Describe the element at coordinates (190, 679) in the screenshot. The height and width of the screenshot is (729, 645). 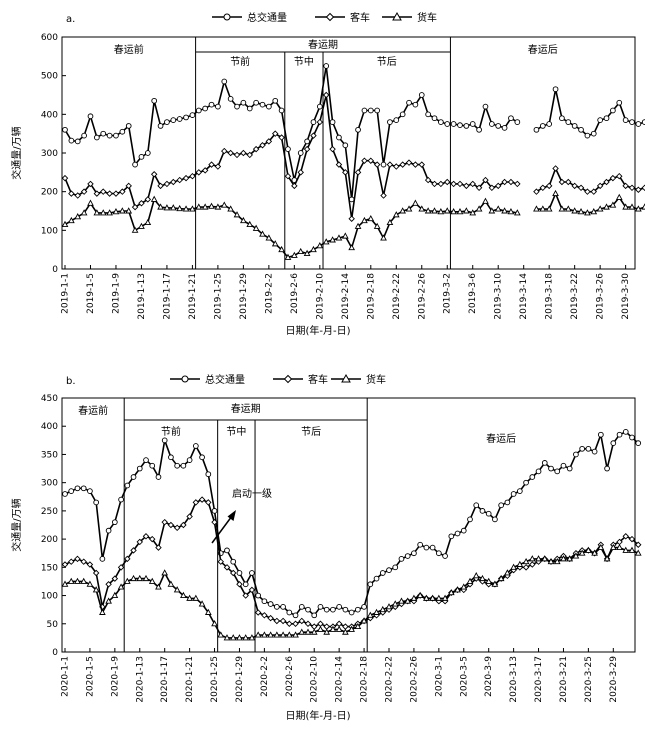
I see `x-tick-label: 2020-1-21` at that location.